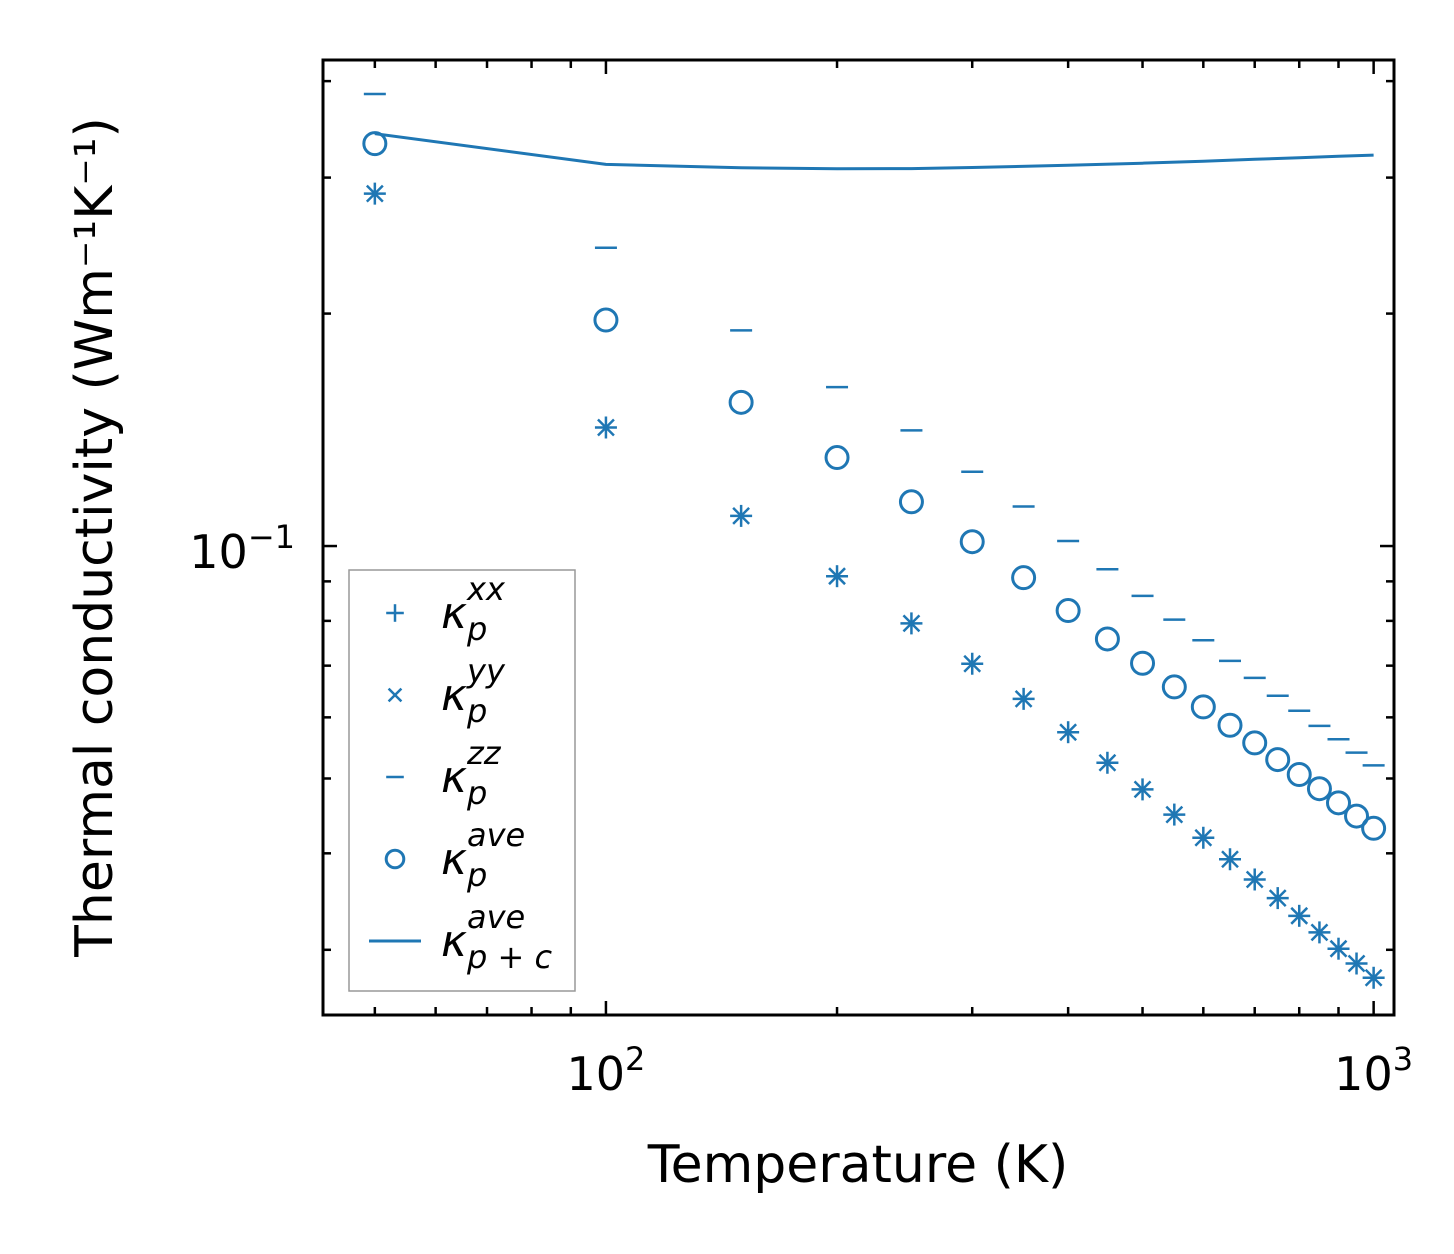 The width and height of the screenshot is (1454, 1254). I want to click on legend-label: κpzz, so click(471, 773).